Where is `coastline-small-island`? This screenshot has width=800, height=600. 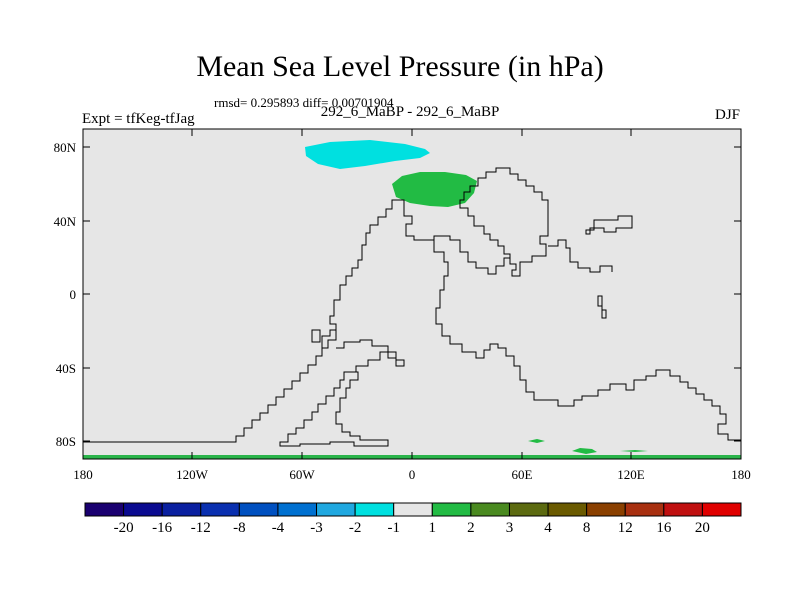 coastline-small-island is located at coordinates (602, 307).